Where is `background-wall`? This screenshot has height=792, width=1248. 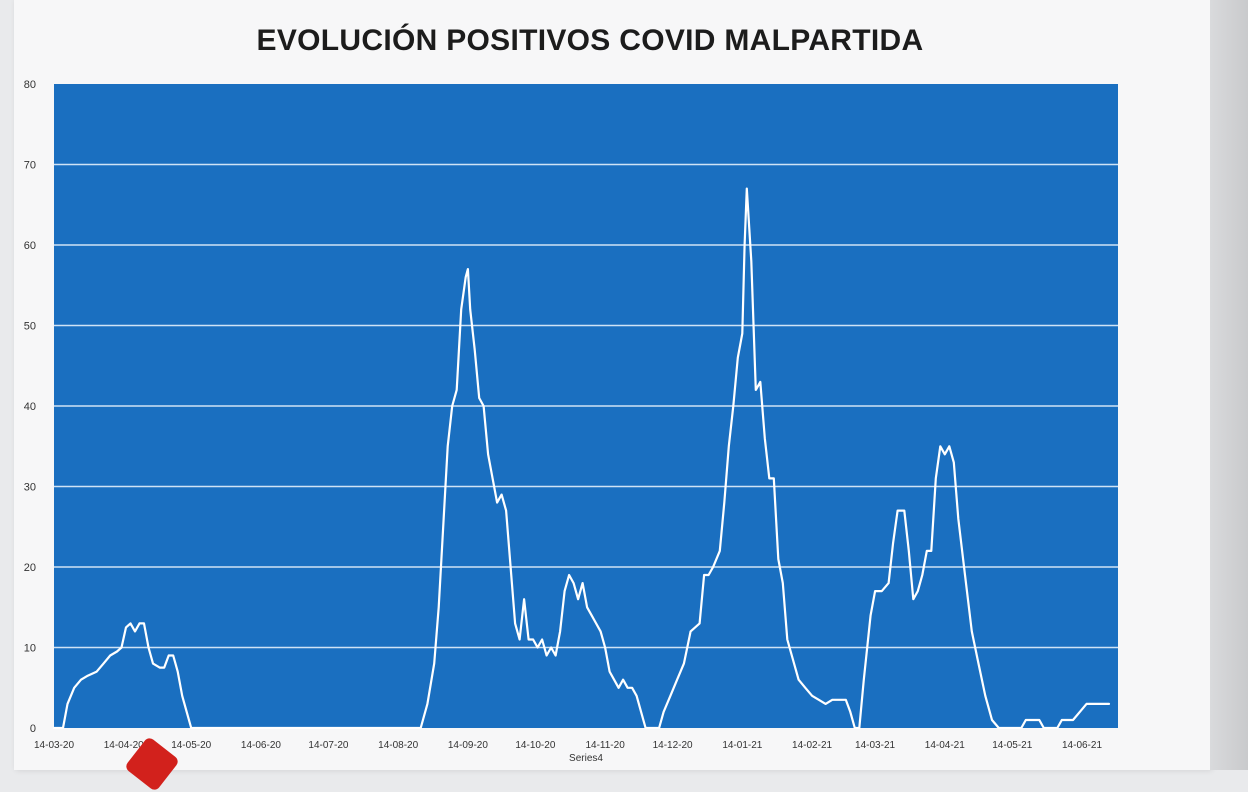
background-wall is located at coordinates (1229, 385).